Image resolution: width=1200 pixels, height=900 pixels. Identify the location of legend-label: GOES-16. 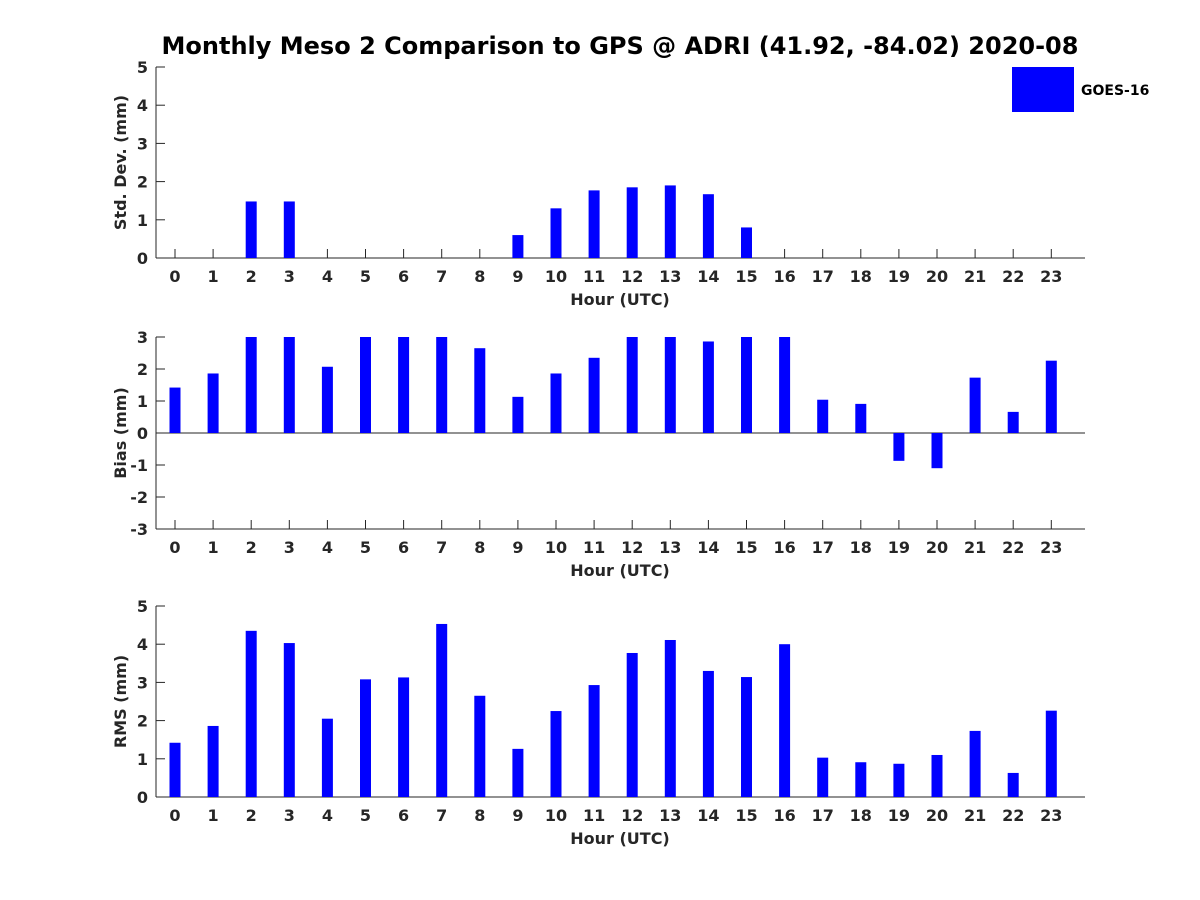
(1115, 91).